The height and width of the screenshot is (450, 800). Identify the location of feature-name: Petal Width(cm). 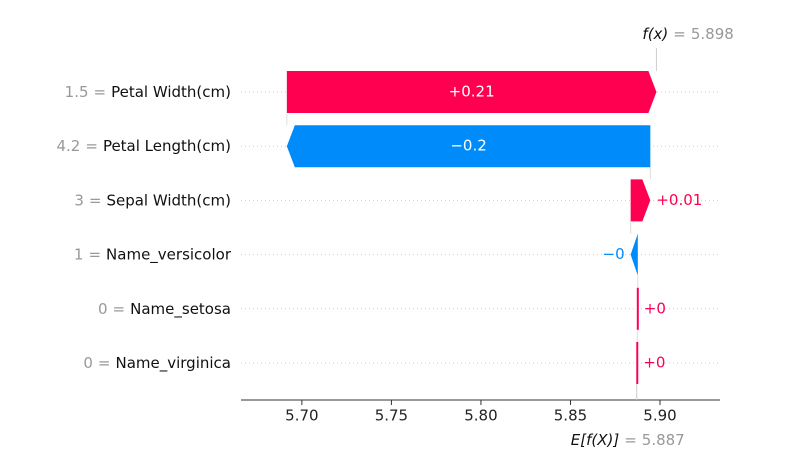
(171, 92).